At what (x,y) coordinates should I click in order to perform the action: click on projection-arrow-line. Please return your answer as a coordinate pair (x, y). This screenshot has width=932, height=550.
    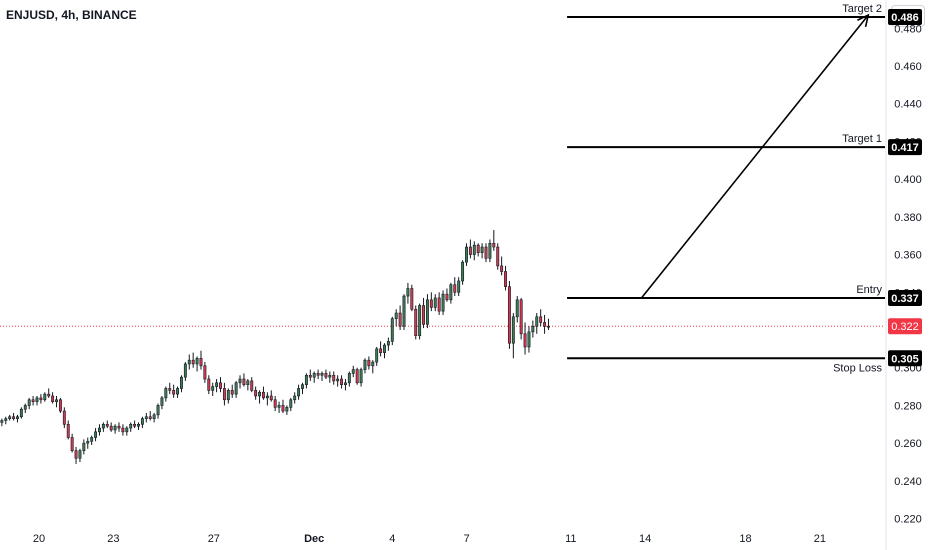
    Looking at the image, I should click on (754, 156).